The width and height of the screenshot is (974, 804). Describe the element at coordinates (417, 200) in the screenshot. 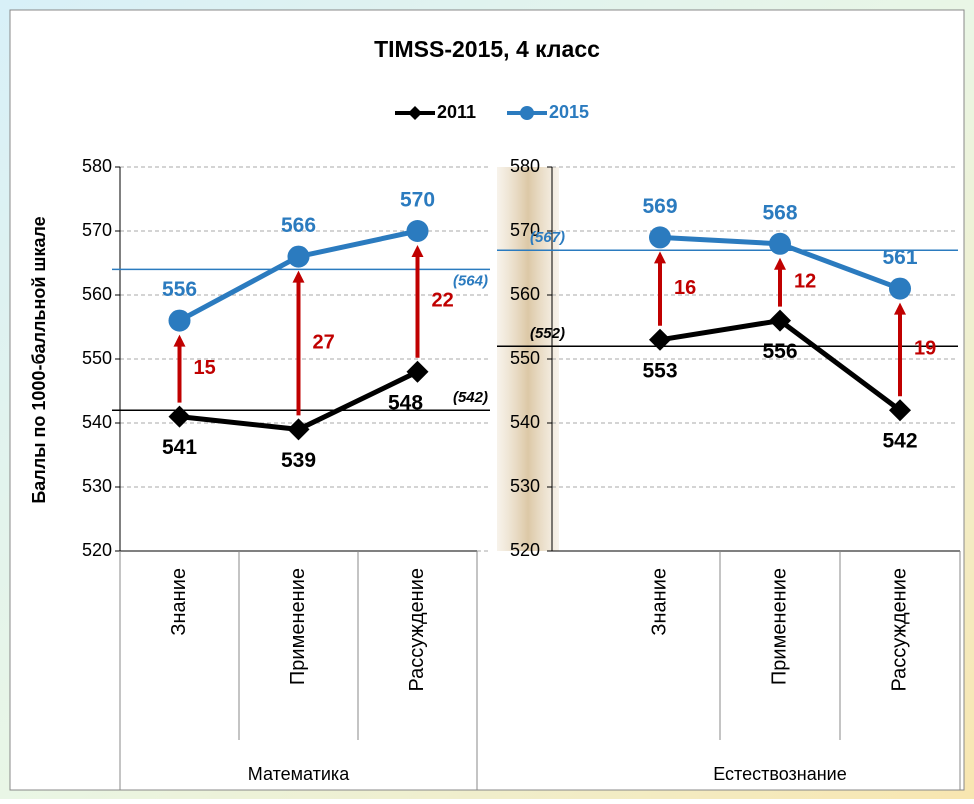

I see `data-label: 570` at that location.